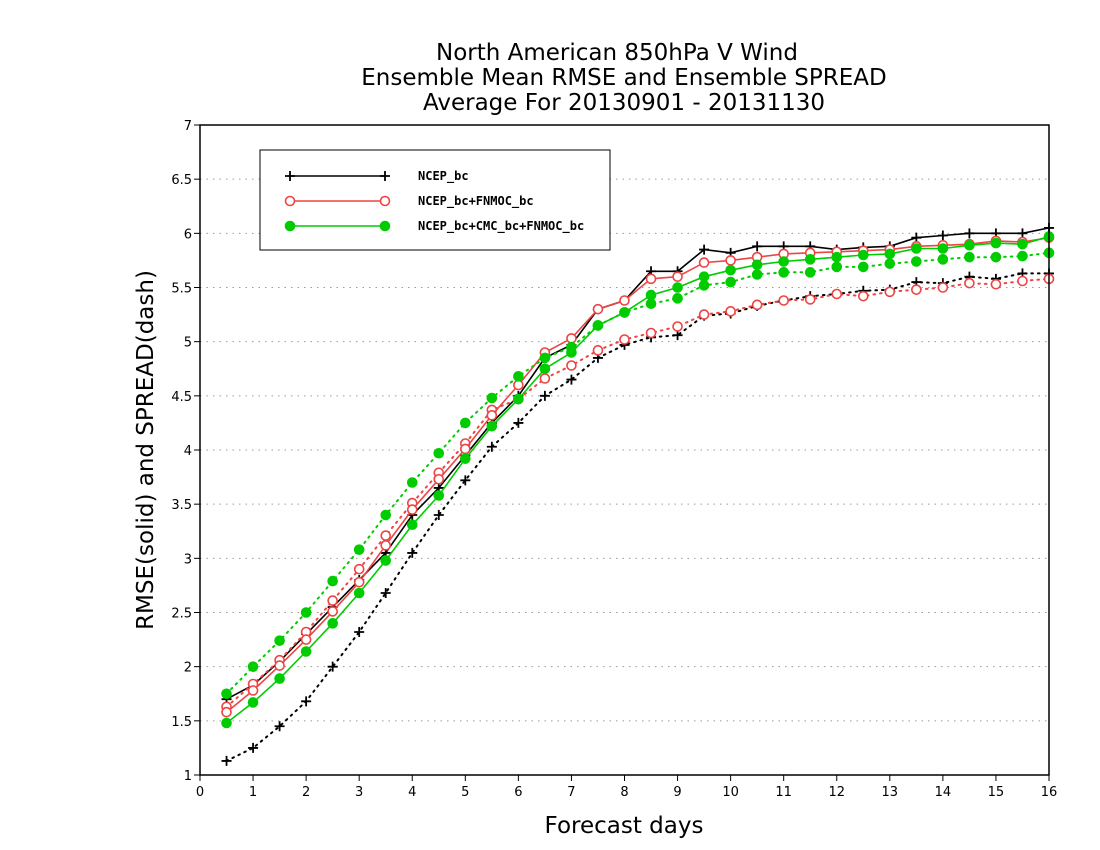  I want to click on y-tick-label: 5.5, so click(181, 289).